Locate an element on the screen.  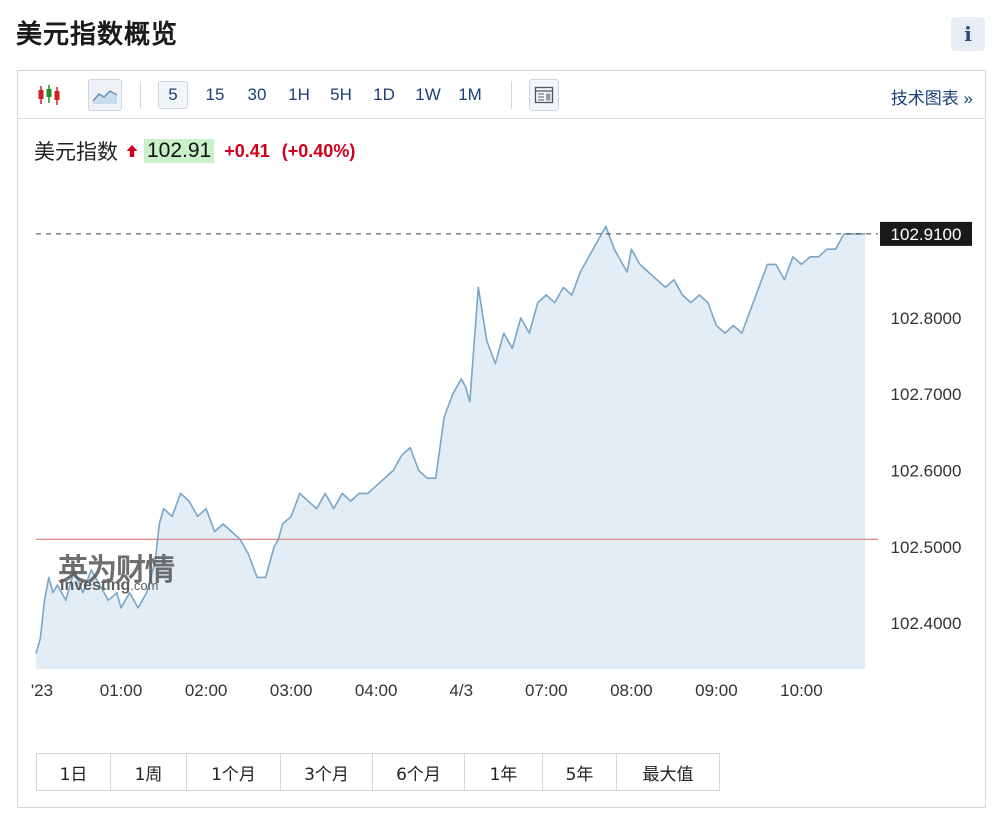
layout-icon is located at coordinates (544, 95).